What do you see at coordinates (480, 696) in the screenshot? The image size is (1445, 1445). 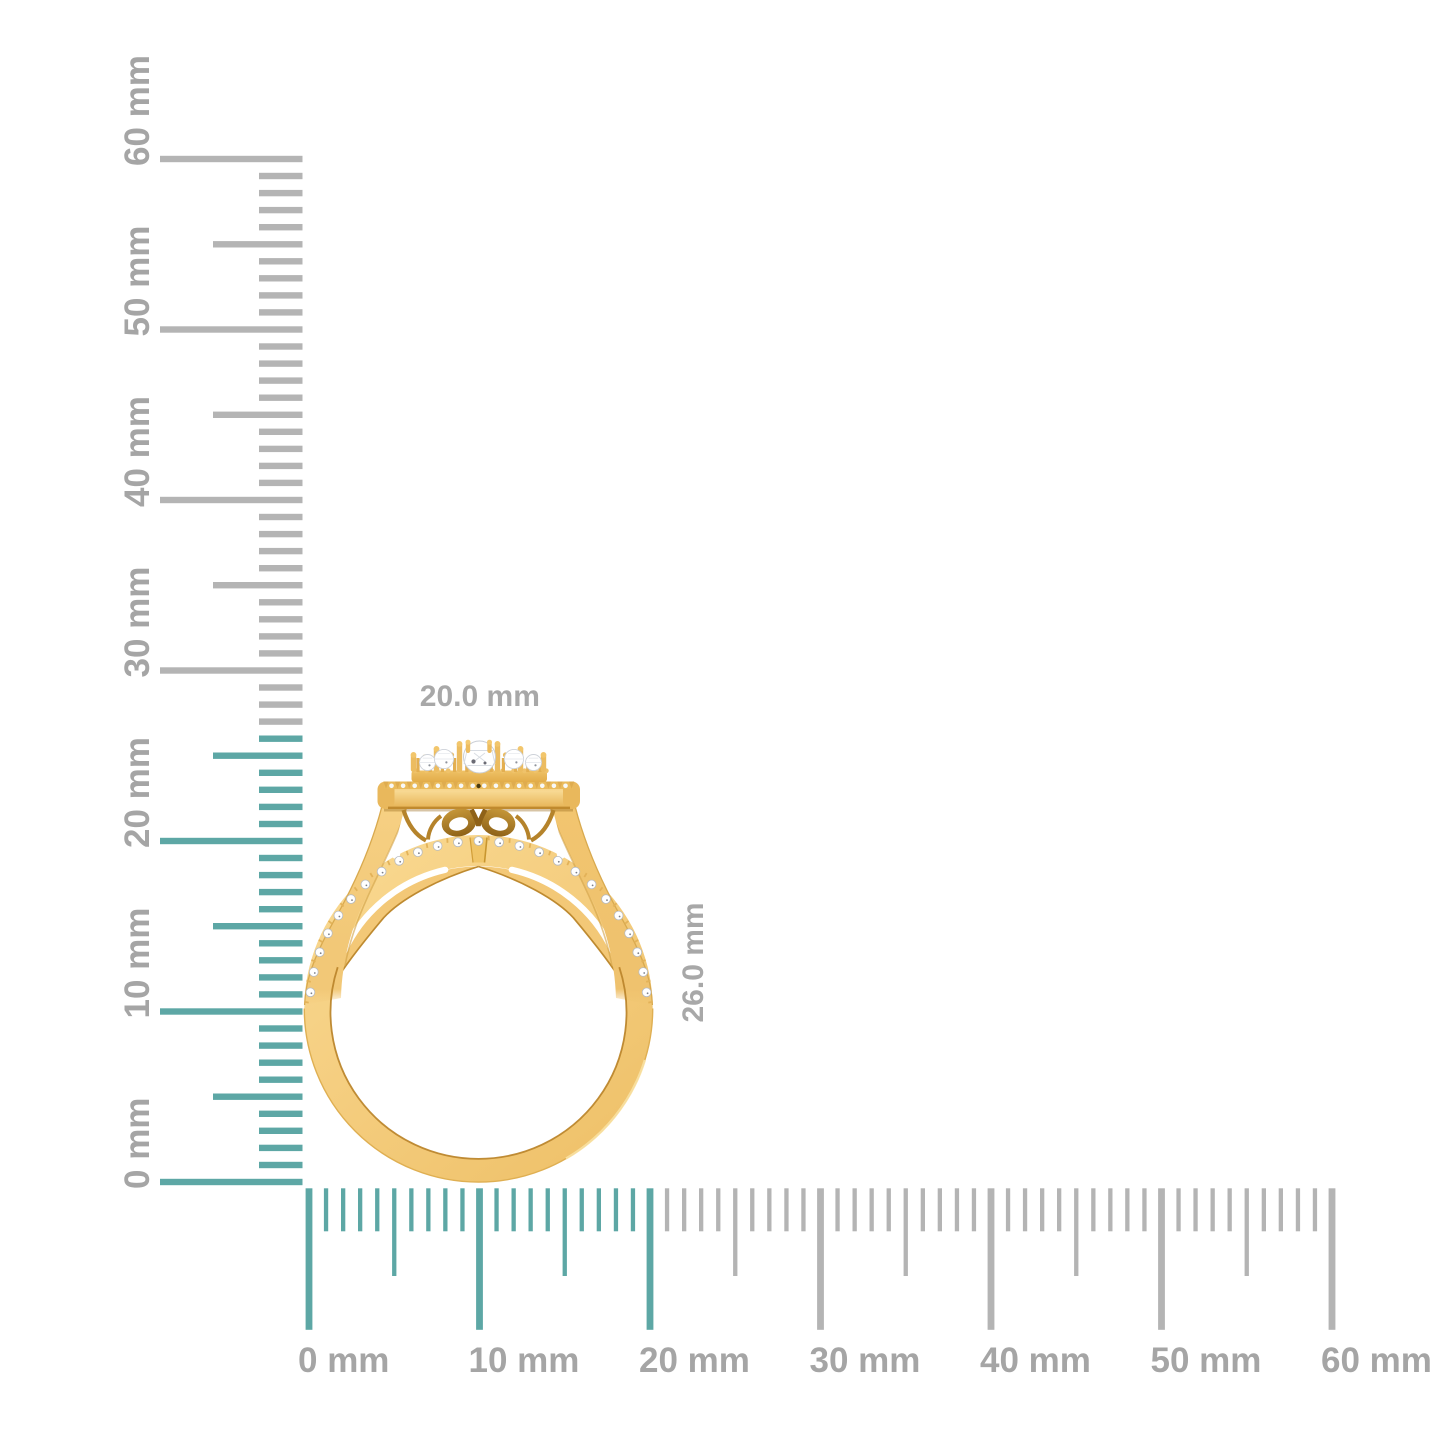 I see `svg-text: 20.0 mm` at bounding box center [480, 696].